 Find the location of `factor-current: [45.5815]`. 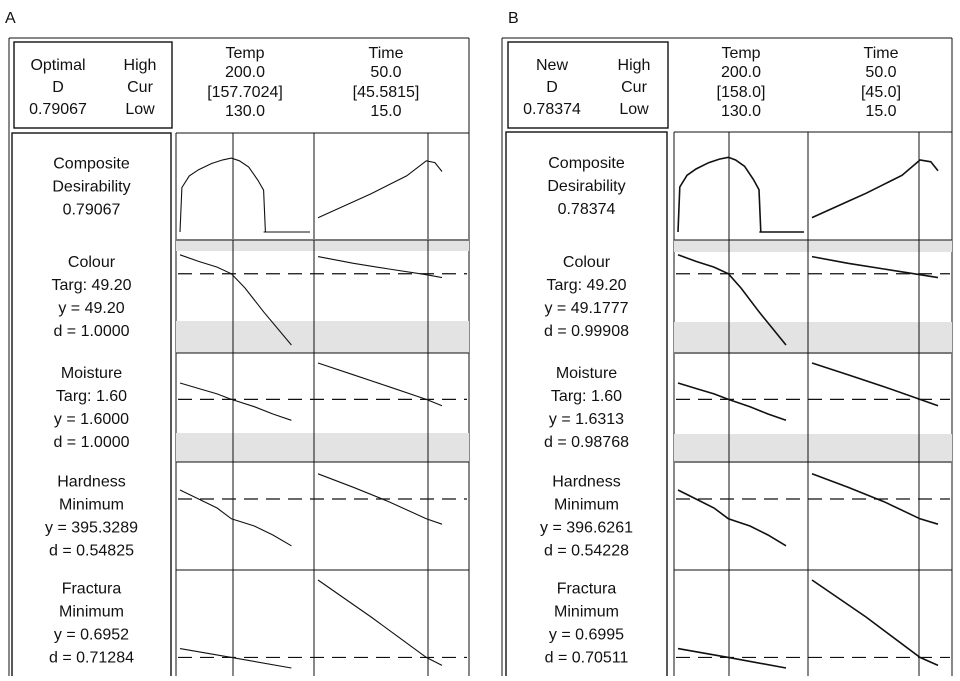

factor-current: [45.5815] is located at coordinates (386, 92).